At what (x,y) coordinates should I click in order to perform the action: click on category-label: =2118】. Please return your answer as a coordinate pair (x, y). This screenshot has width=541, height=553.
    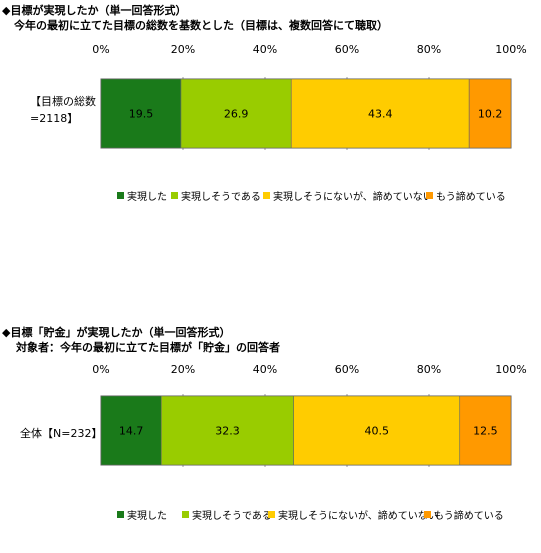
    Looking at the image, I should click on (54, 118).